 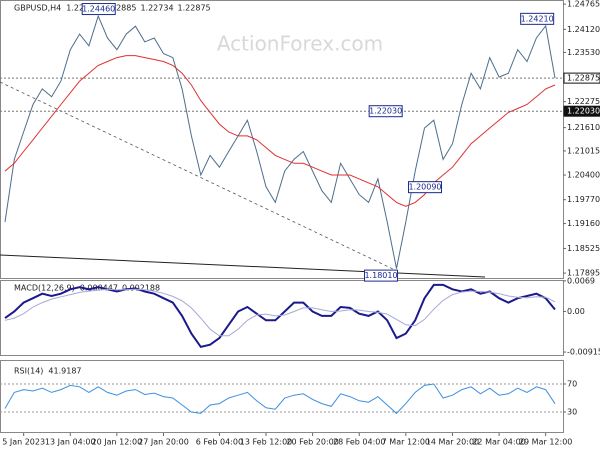 I want to click on y-tick-label: -0.009158, so click(x=583, y=352).